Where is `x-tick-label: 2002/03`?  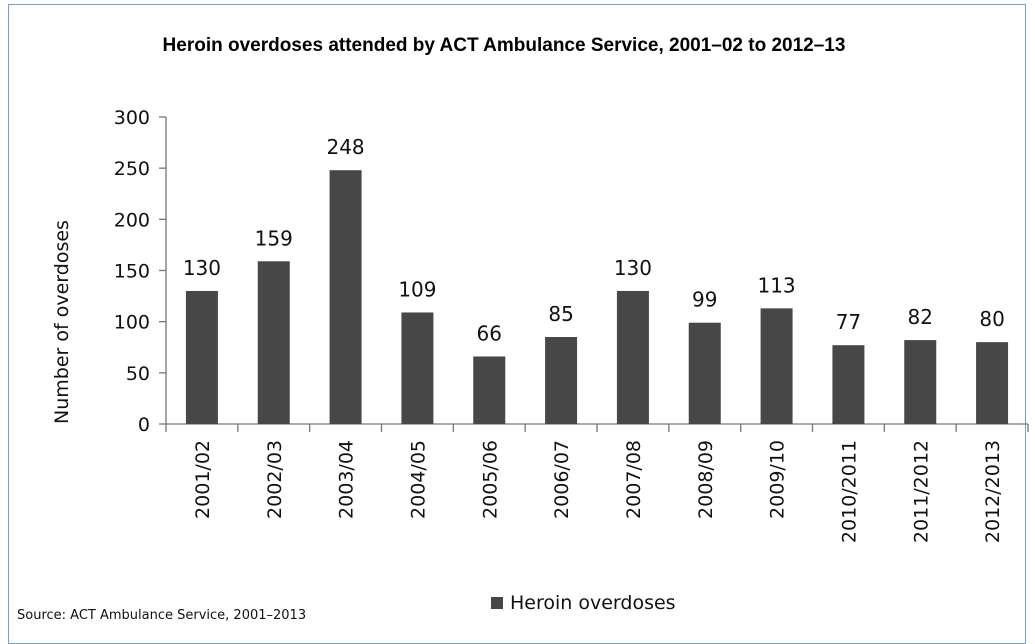
x-tick-label: 2002/03 is located at coordinates (275, 479).